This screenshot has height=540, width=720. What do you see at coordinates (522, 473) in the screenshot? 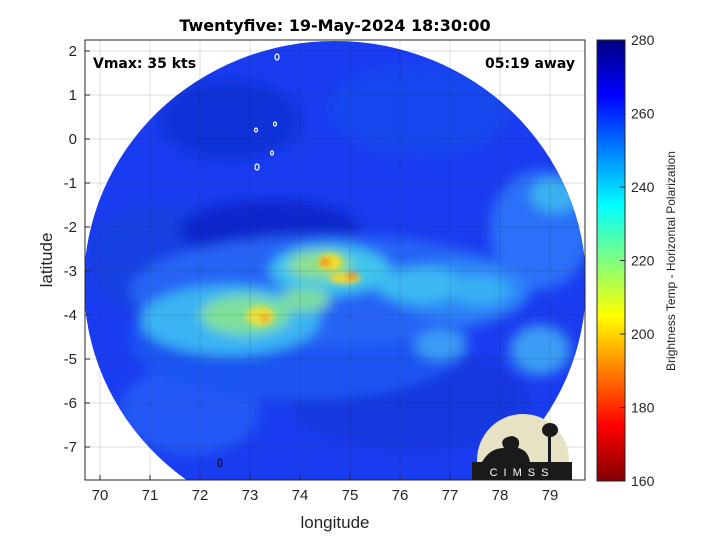
I see `cimss-logo-text: CIMSS` at bounding box center [522, 473].